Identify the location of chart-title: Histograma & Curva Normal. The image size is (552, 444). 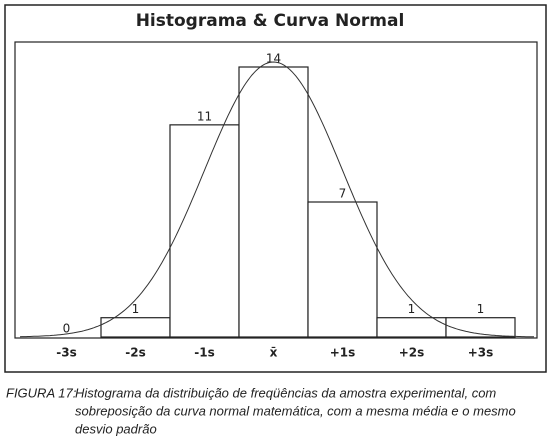
(270, 21).